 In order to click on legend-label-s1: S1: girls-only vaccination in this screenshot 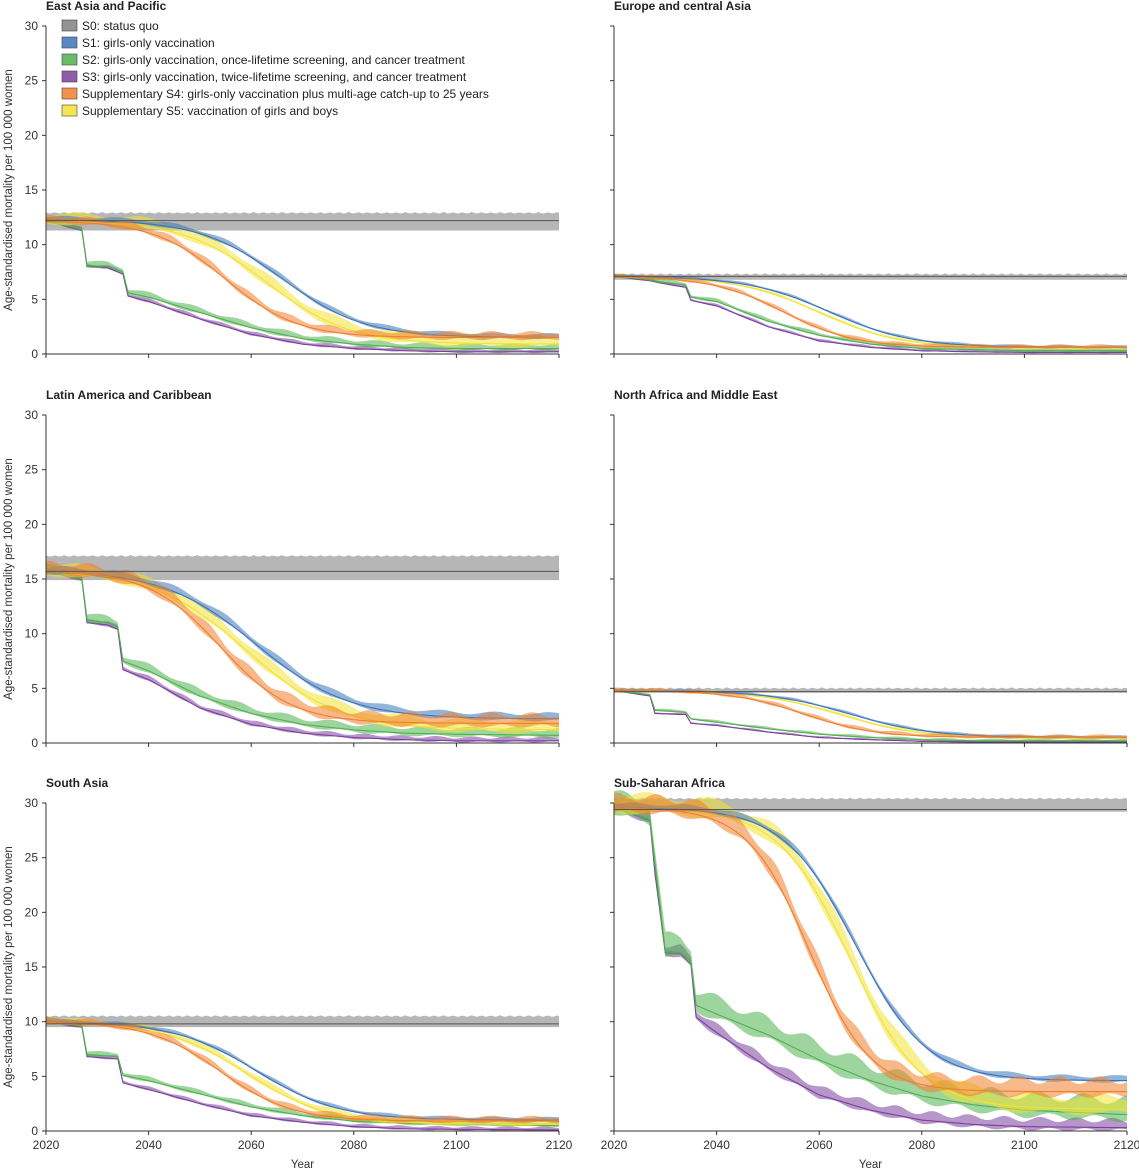, I will do `click(148, 43)`.